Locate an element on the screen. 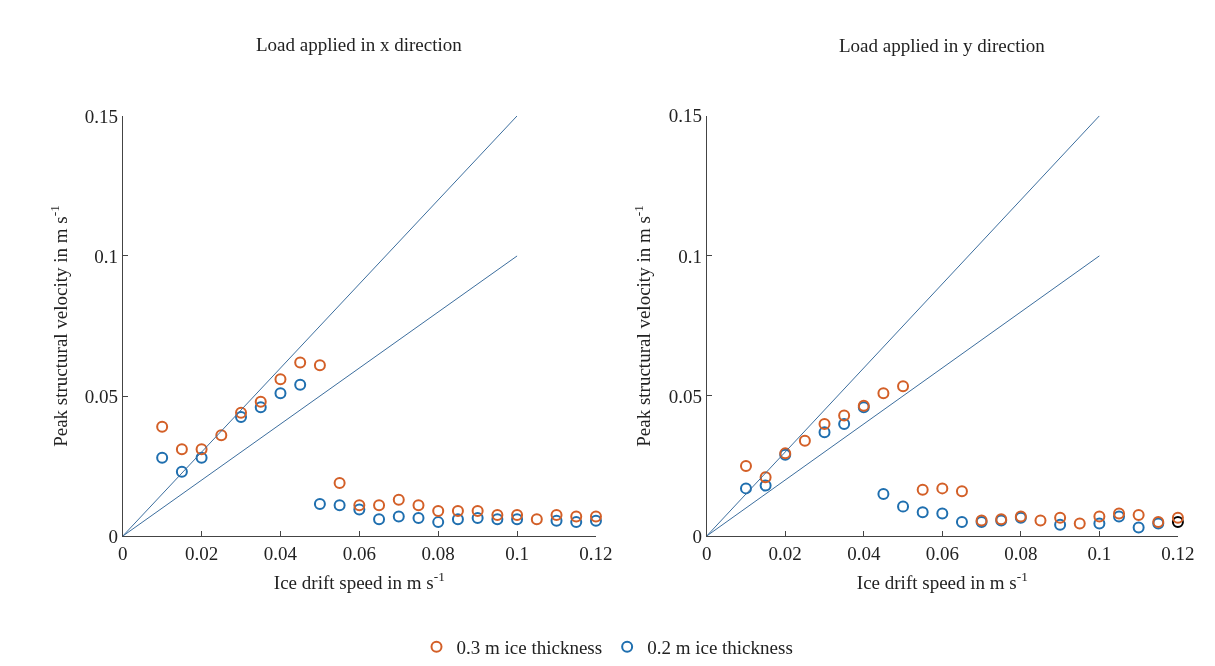 Image resolution: width=1215 pixels, height=666 pixels. chart-title: Load applied in x direction is located at coordinates (359, 44).